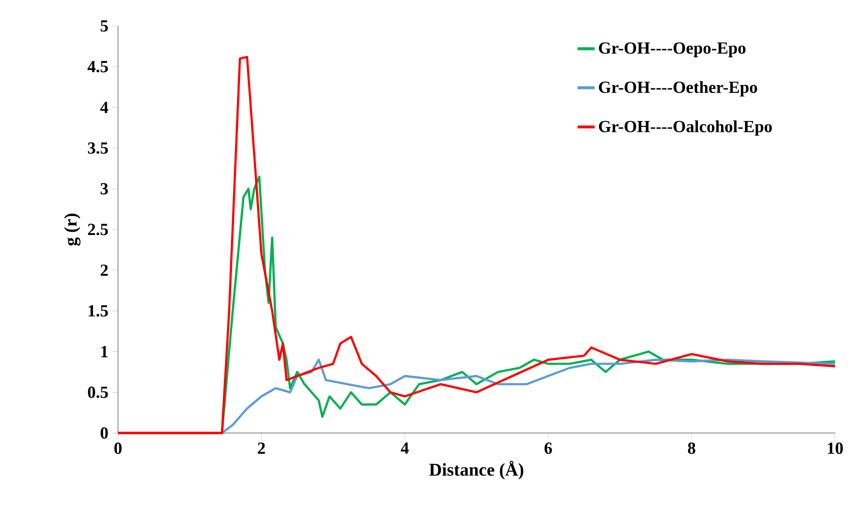  I want to click on y-tick-label: 4.5, so click(98, 66).